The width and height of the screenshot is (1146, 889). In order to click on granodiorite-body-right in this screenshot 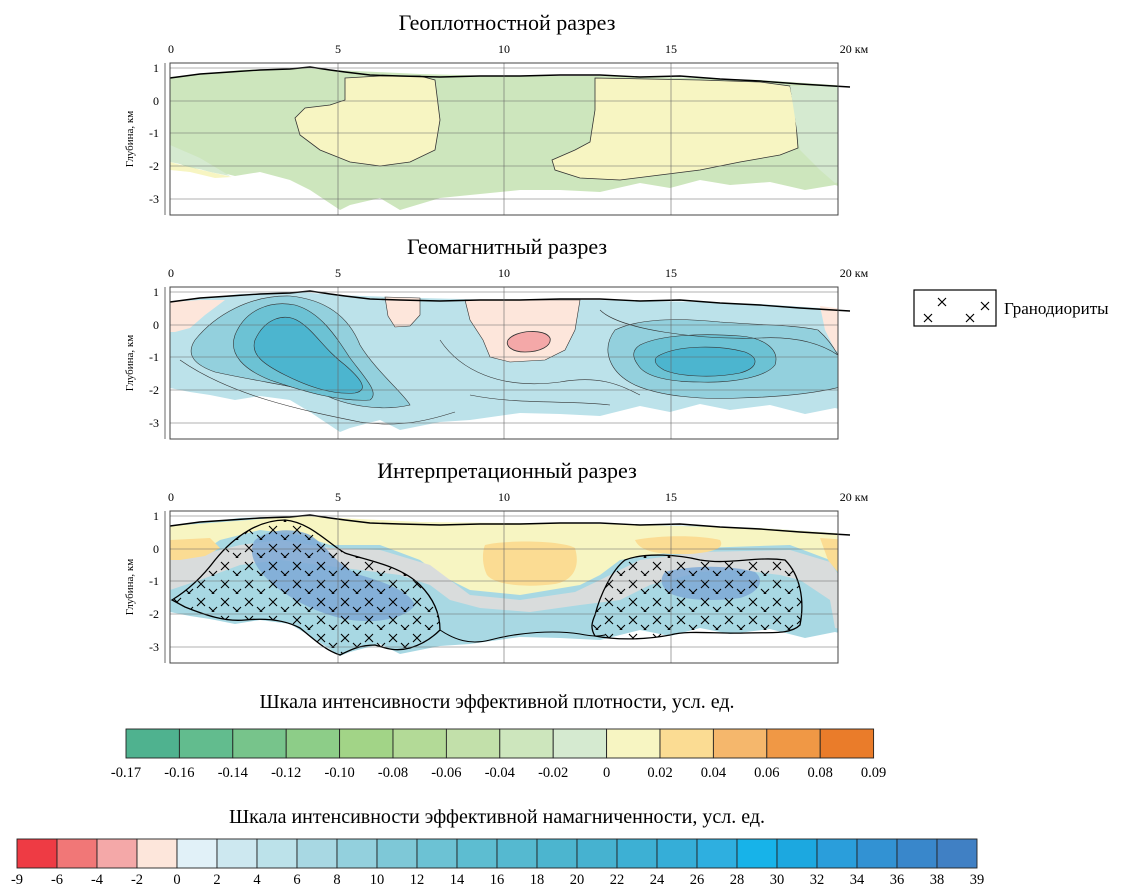, I will do `click(697, 597)`.